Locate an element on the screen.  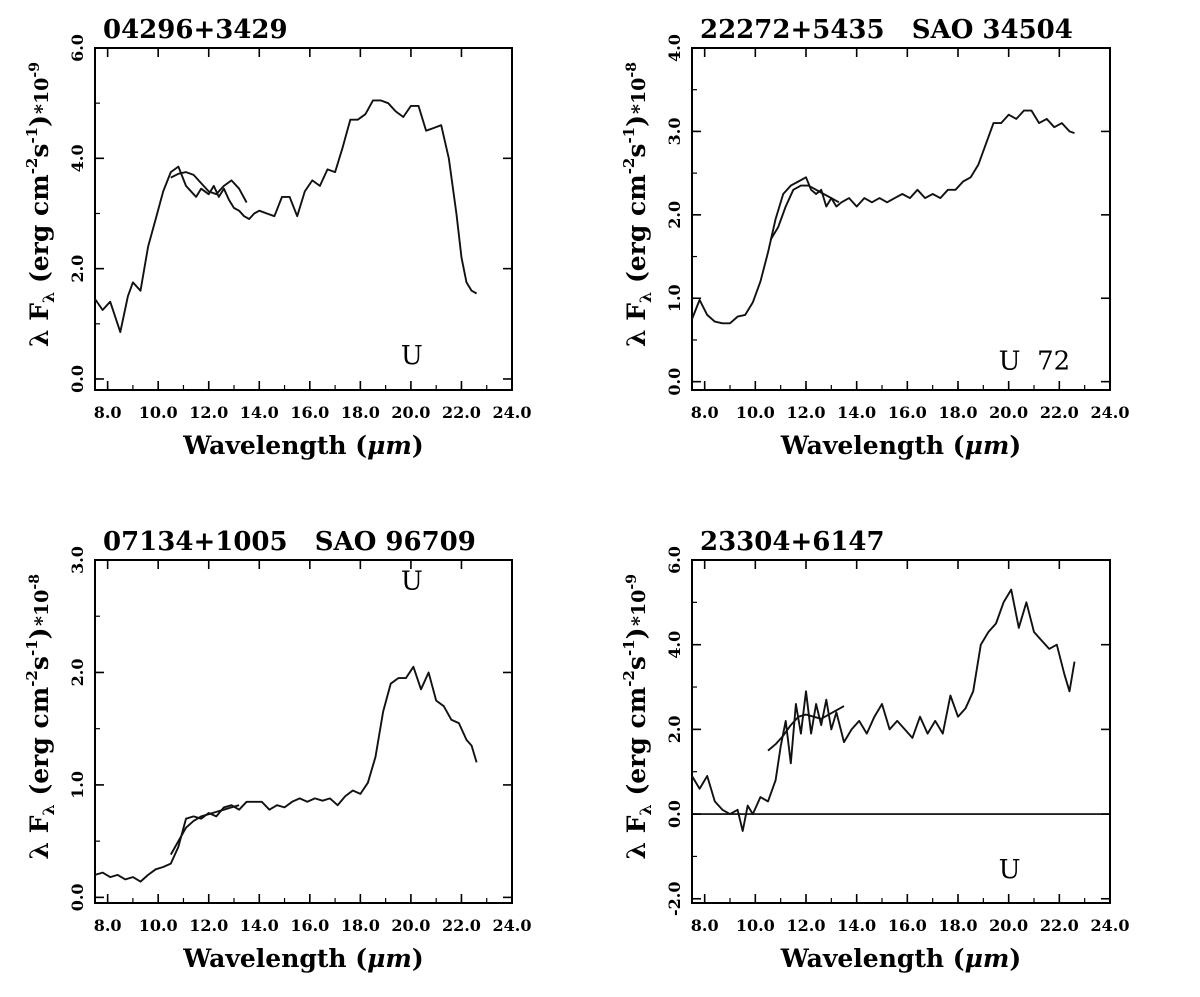
y-axis-label-unit: (erg cm is located at coordinates (39, 745).